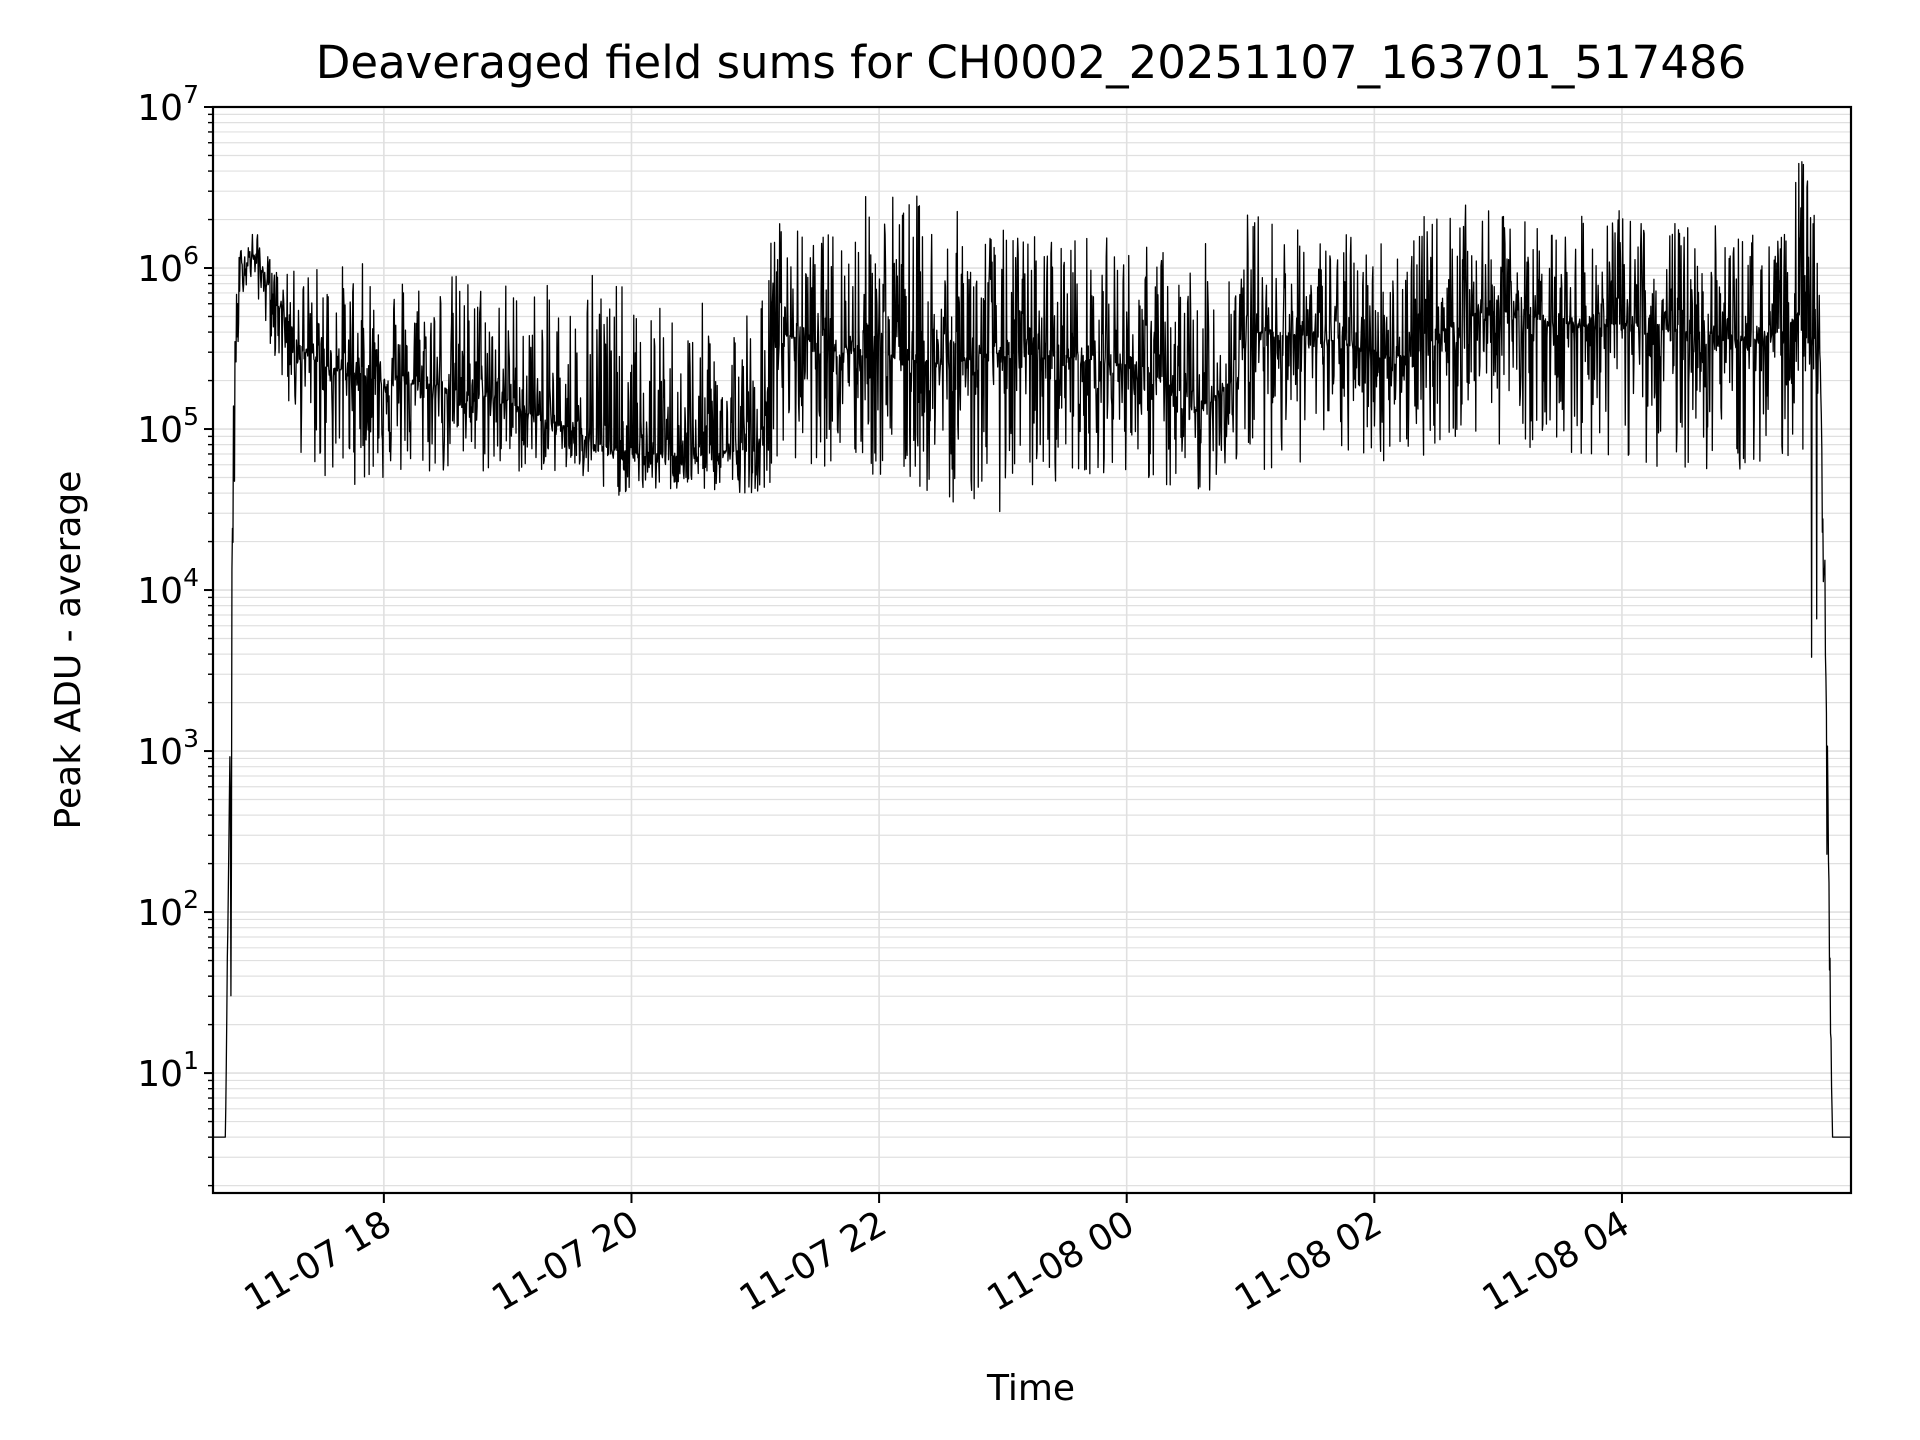 The height and width of the screenshot is (1440, 1920). I want to click on y-tick-label: 10⁴, so click(168, 587).